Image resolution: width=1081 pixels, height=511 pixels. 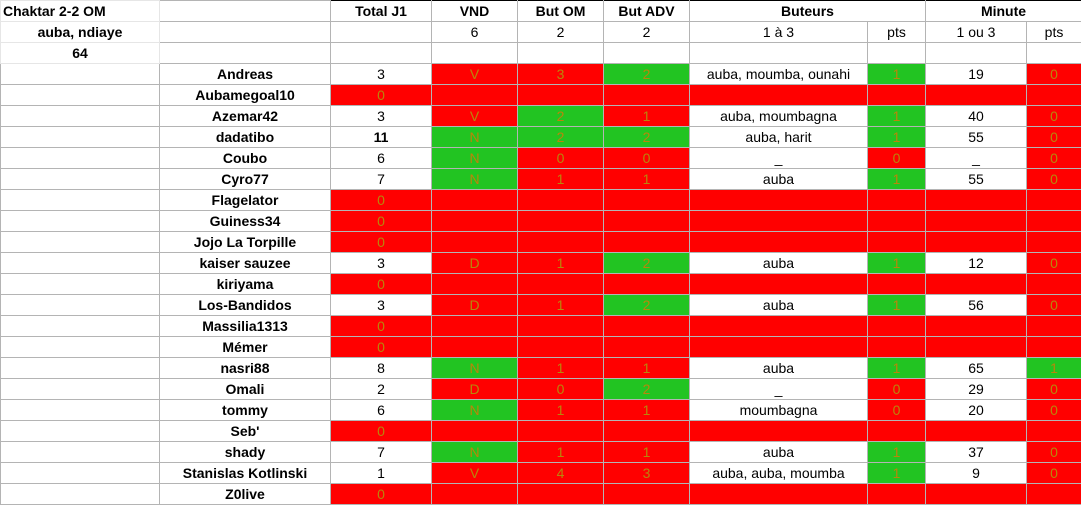 What do you see at coordinates (245, 95) in the screenshot?
I see `player-name: Aubamegoal10` at bounding box center [245, 95].